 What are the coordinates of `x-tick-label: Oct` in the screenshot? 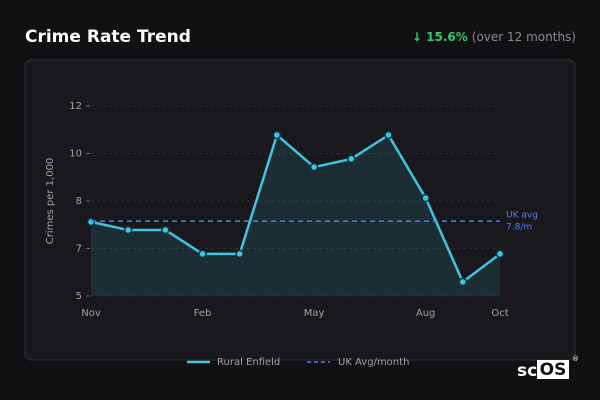 It's located at (499, 313).